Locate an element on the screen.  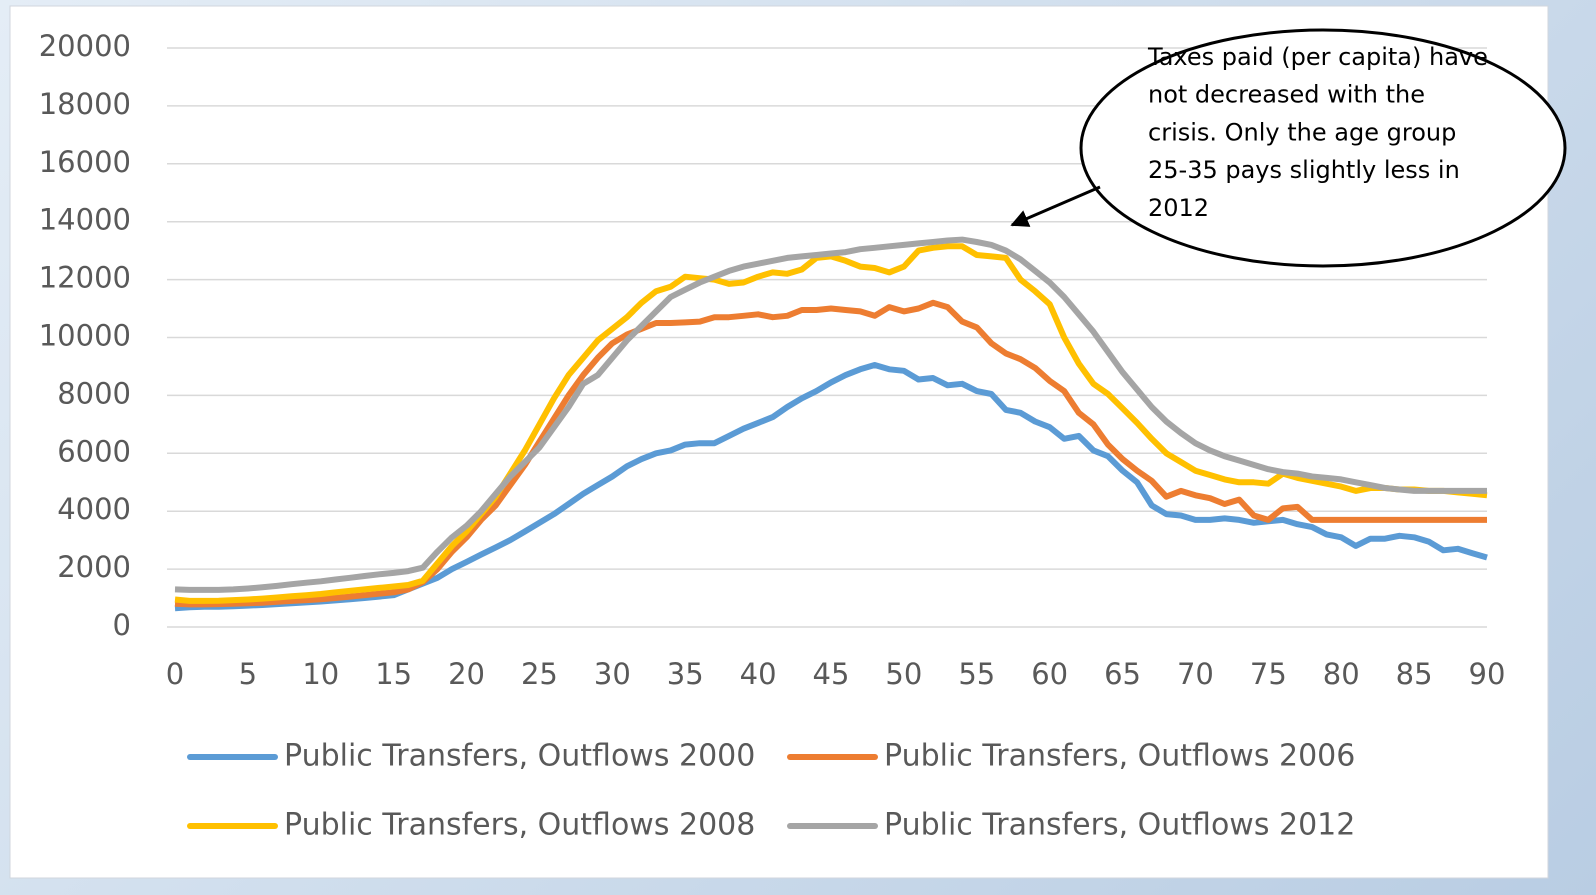
y-tick-label: 2000 is located at coordinates (94, 567).